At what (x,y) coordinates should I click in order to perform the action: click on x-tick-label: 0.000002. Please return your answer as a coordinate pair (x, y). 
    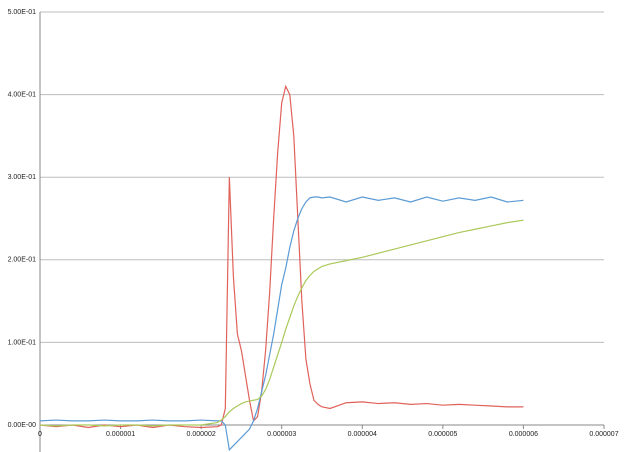
    Looking at the image, I should click on (201, 434).